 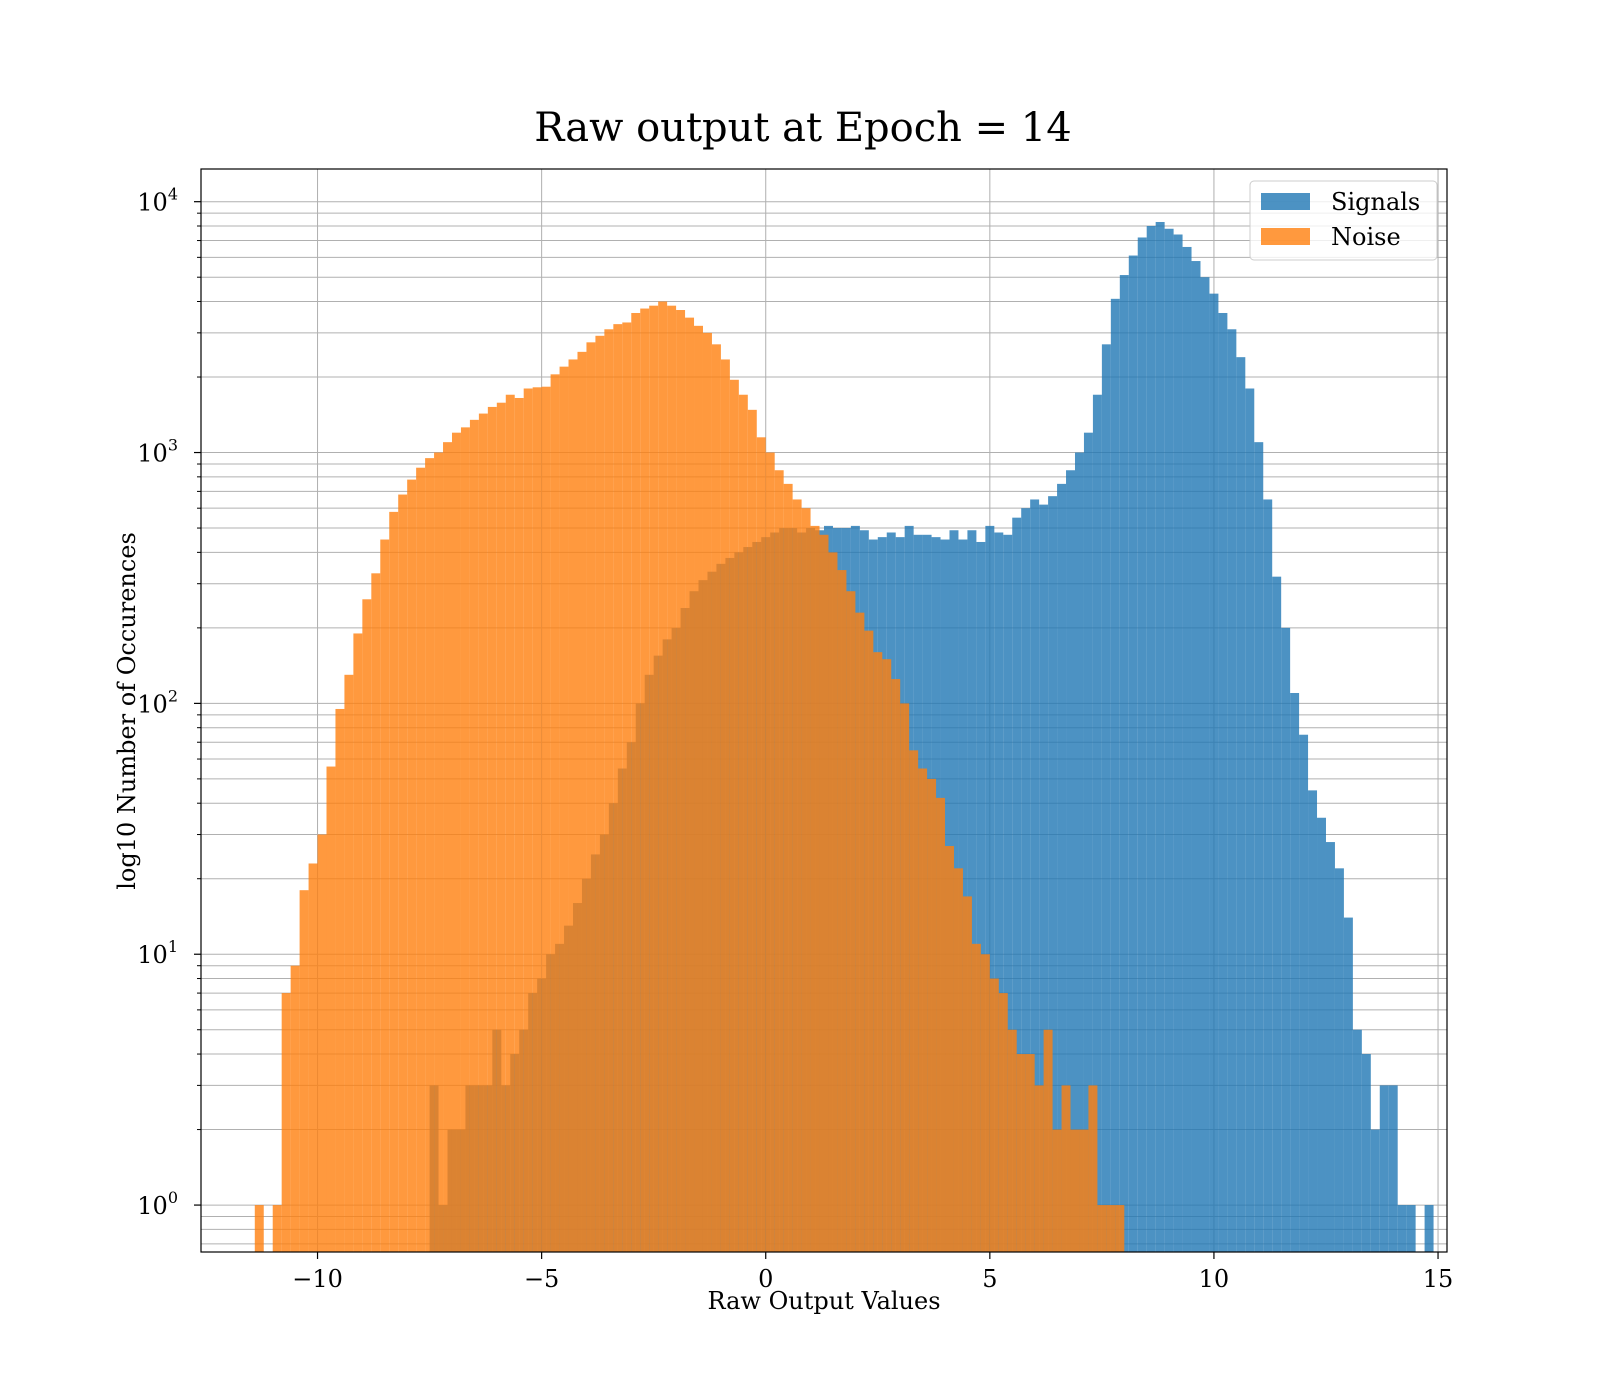 I want to click on chart-title: Raw output at Epoch = 14, so click(x=802, y=128).